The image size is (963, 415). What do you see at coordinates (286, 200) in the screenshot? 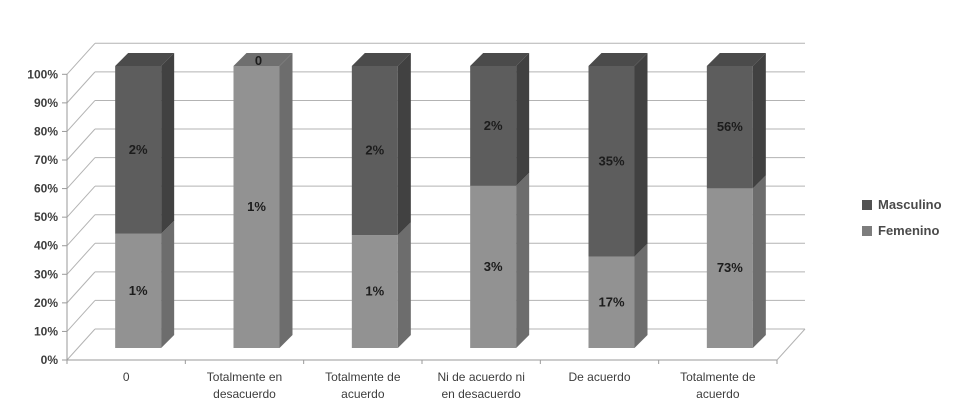
I see `bar-1-femenino-side` at bounding box center [286, 200].